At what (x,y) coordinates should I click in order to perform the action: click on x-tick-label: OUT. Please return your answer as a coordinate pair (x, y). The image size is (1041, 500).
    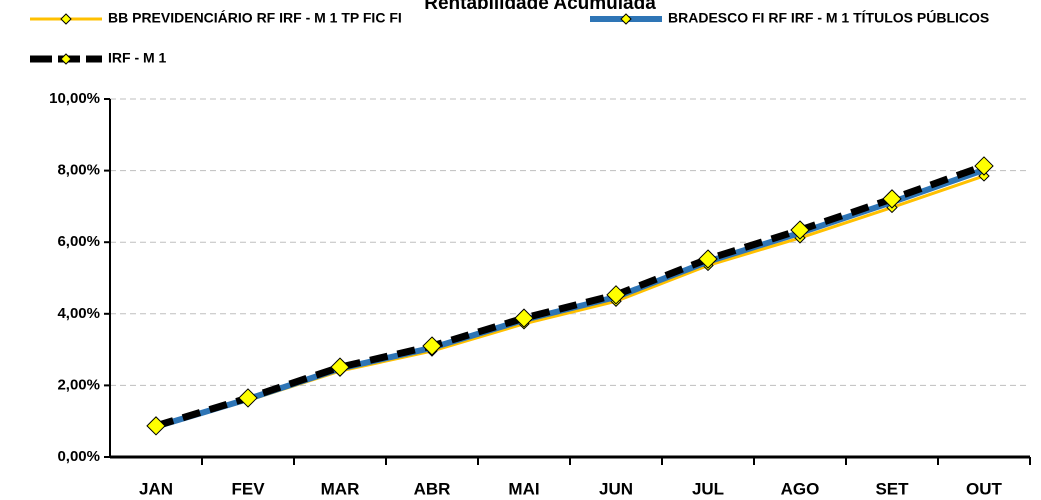
    Looking at the image, I should click on (984, 488).